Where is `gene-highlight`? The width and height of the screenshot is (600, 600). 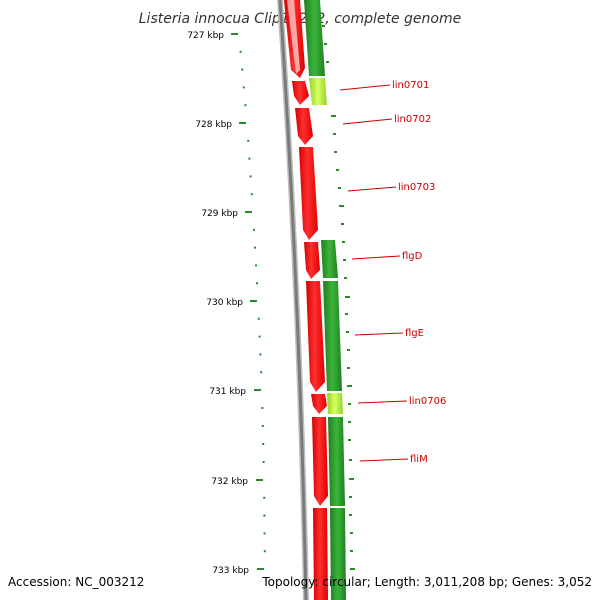 gene-highlight is located at coordinates (293, 37).